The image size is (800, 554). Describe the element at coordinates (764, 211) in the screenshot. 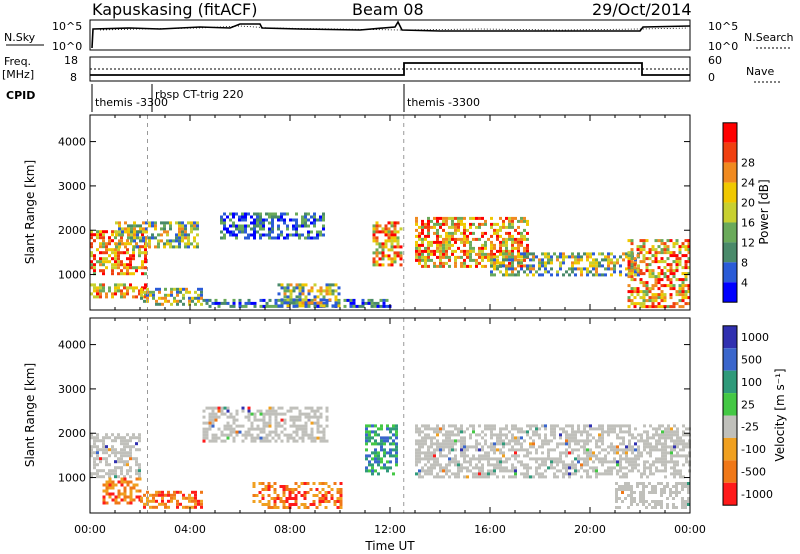

I see `power-colorbar-label: Power [dB]` at that location.